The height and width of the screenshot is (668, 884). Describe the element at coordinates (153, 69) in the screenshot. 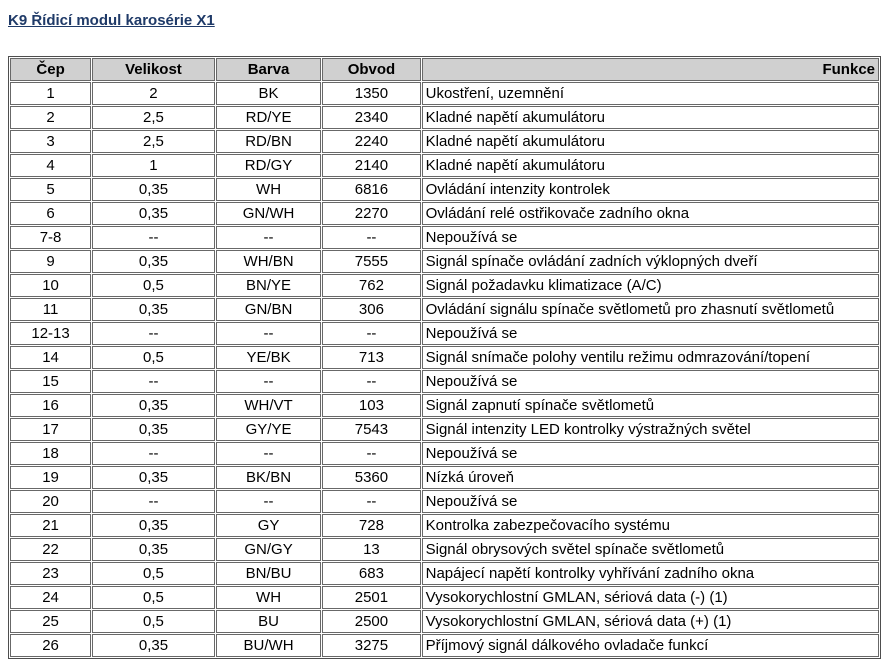

I see `column-header-velikost: Velikost` at that location.